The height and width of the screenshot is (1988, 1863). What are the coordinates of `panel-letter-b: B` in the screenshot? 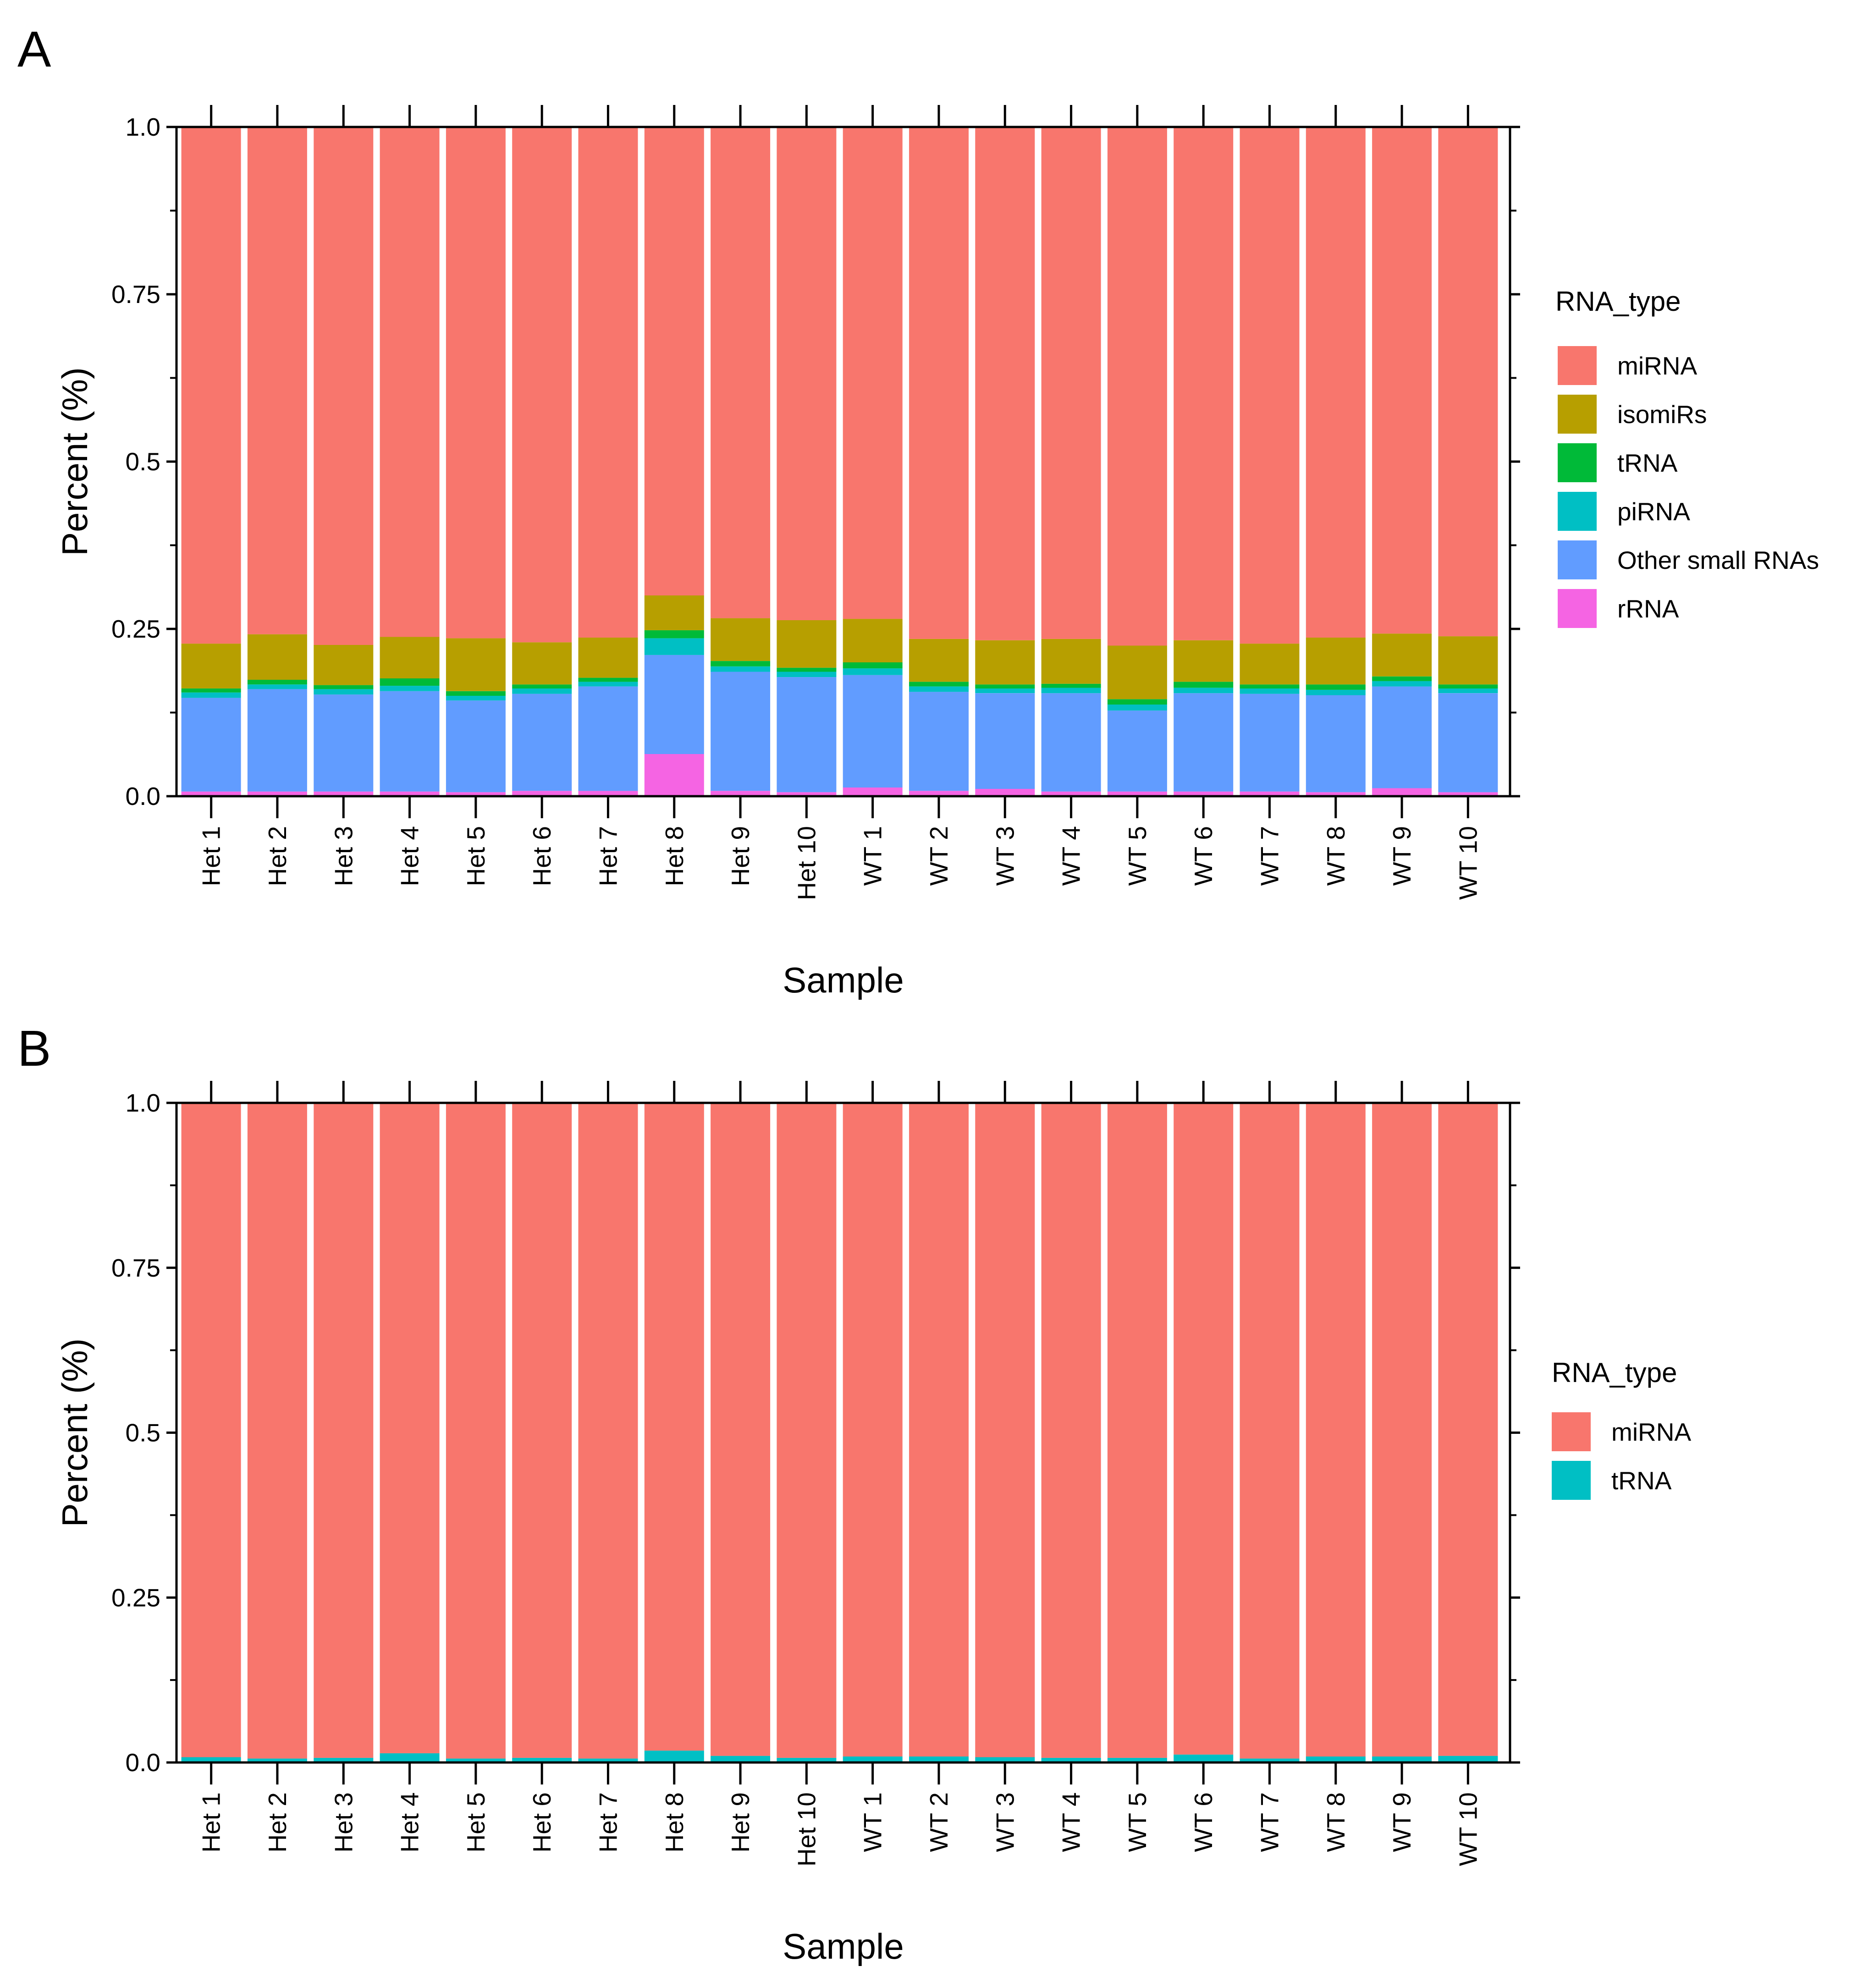 It's located at (34, 1049).